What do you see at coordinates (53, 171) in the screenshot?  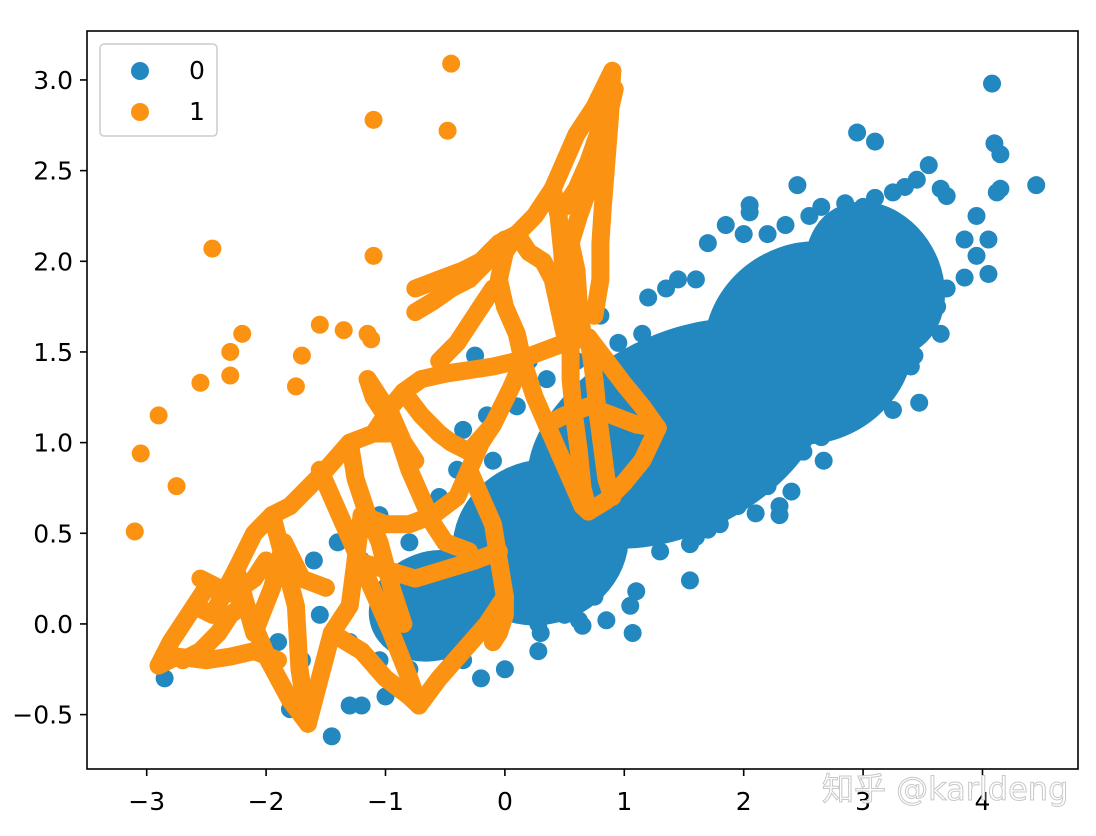 I see `y-tick-label: 2.5` at bounding box center [53, 171].